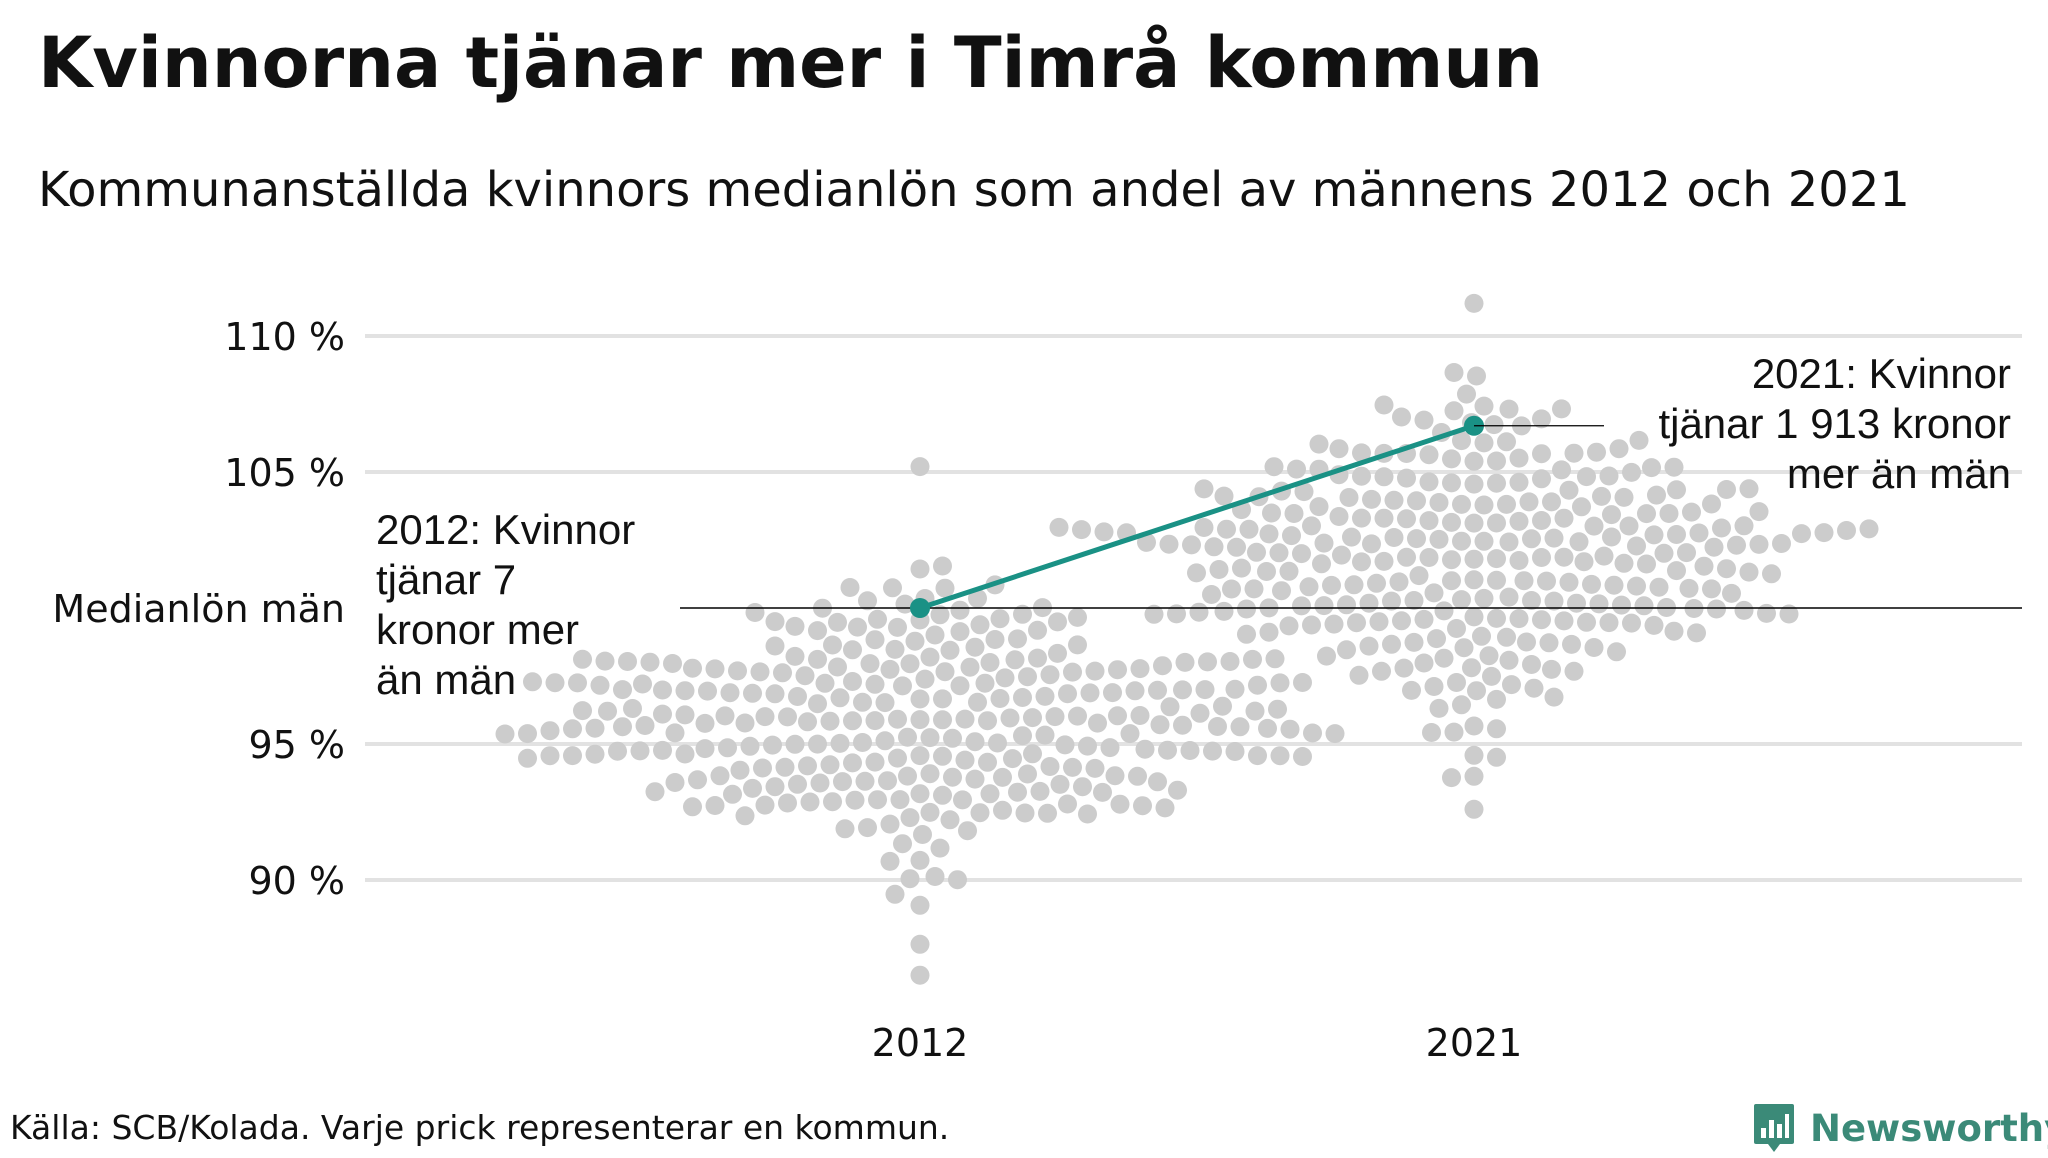 This screenshot has width=2048, height=1158. Describe the element at coordinates (284, 473) in the screenshot. I see `y-tick-label: 105 %` at that location.